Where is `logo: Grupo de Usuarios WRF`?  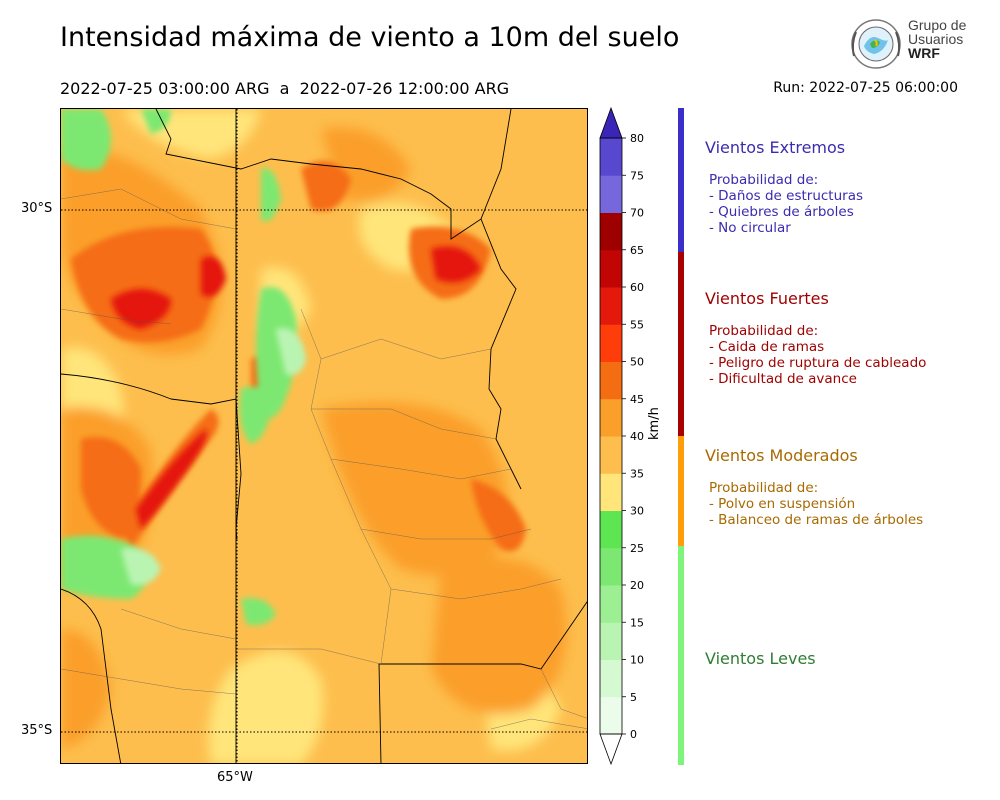 logo: Grupo de Usuarios WRF is located at coordinates (910, 44).